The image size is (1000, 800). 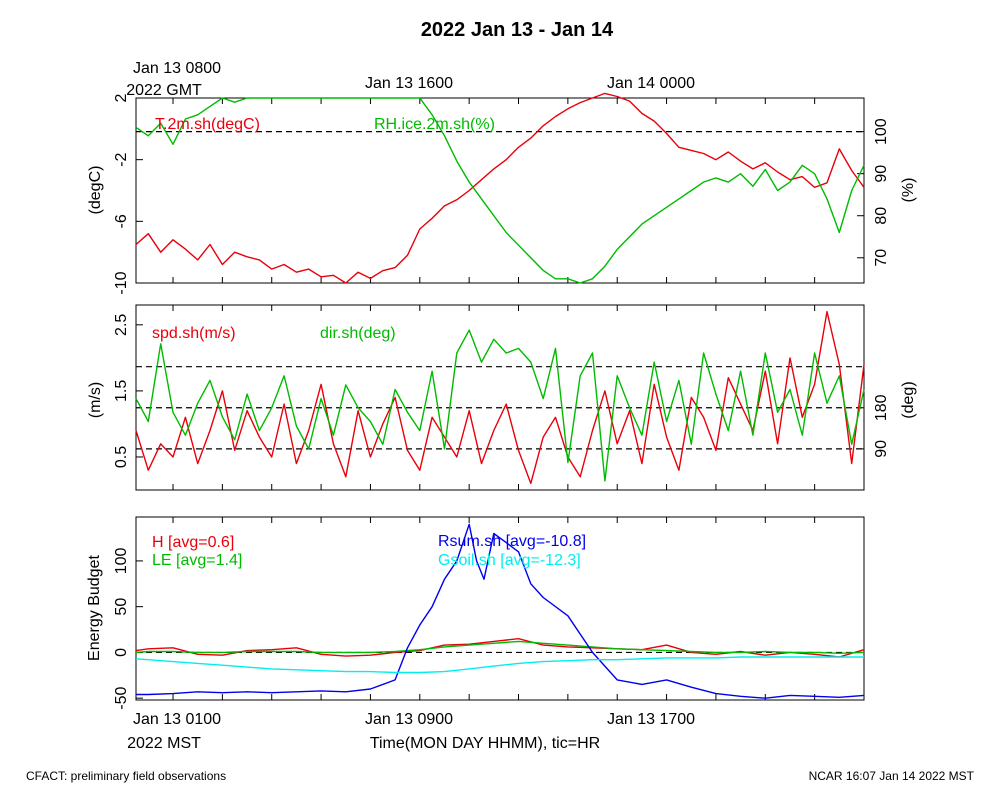 What do you see at coordinates (121, 221) in the screenshot?
I see `y-tick-label-left: -6` at bounding box center [121, 221].